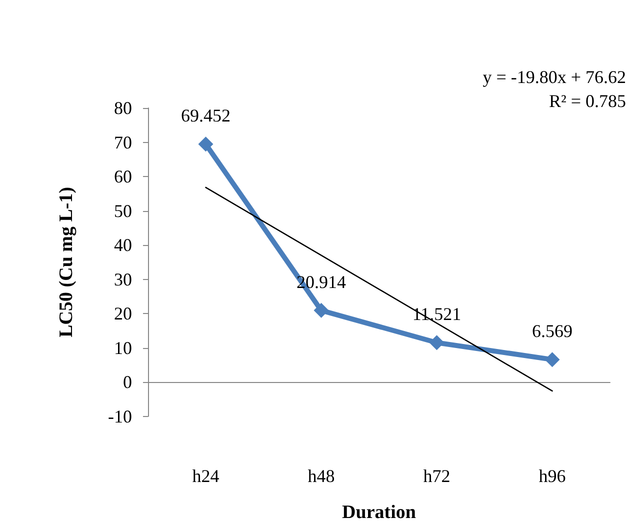 Image resolution: width=636 pixels, height=527 pixels. What do you see at coordinates (127, 382) in the screenshot?
I see `y-tick-label: 0` at bounding box center [127, 382].